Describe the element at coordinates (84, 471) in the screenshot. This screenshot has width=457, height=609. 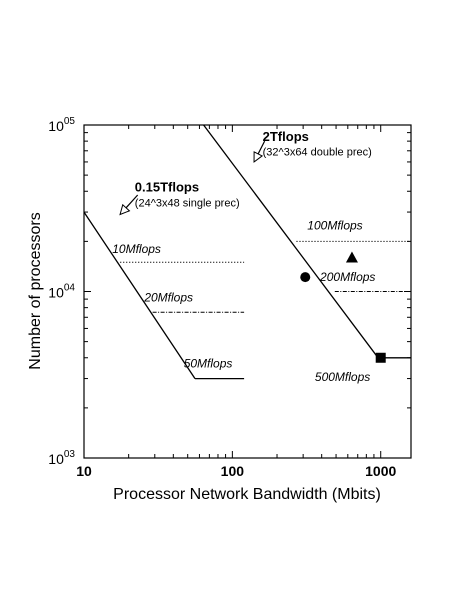
I see `x-tick-label: 10` at that location.